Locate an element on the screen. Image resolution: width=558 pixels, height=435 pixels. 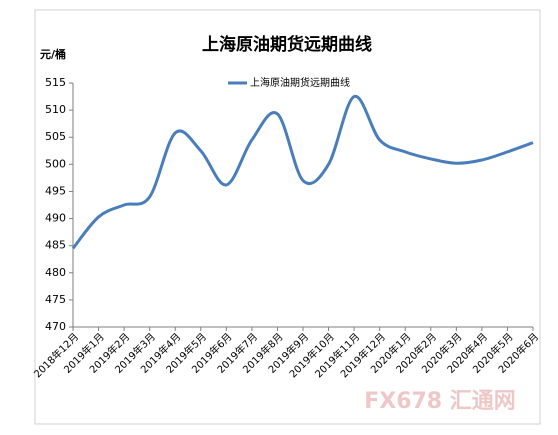
chart-title: 上海原油期货远期曲线 is located at coordinates (287, 44).